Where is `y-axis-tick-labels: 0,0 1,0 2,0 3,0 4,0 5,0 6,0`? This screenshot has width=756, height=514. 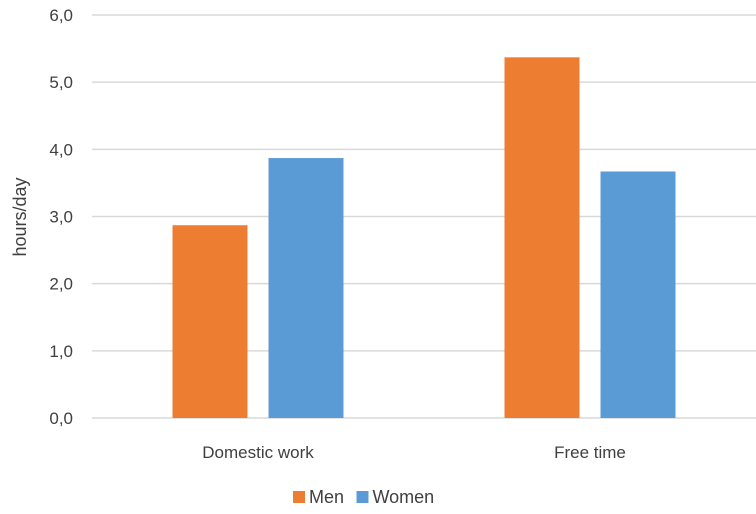 y-axis-tick-labels: 0,0 1,0 2,0 3,0 4,0 5,0 6,0 is located at coordinates (61, 217).